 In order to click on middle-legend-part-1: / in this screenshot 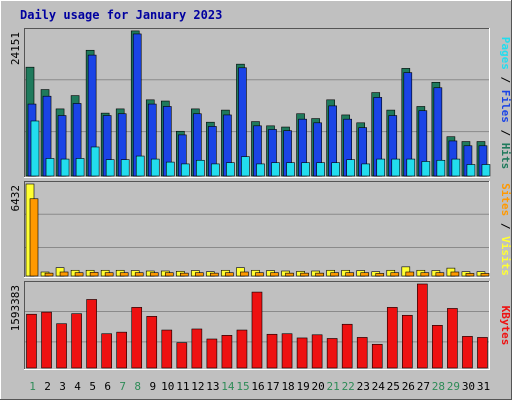, I will do `click(505, 226)`.